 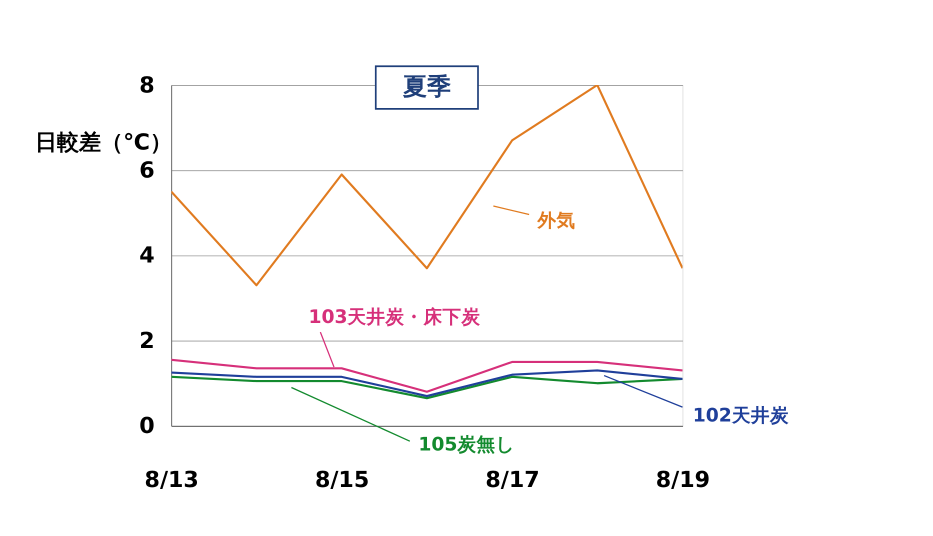 I want to click on y-tick-label: 0, so click(x=147, y=426).